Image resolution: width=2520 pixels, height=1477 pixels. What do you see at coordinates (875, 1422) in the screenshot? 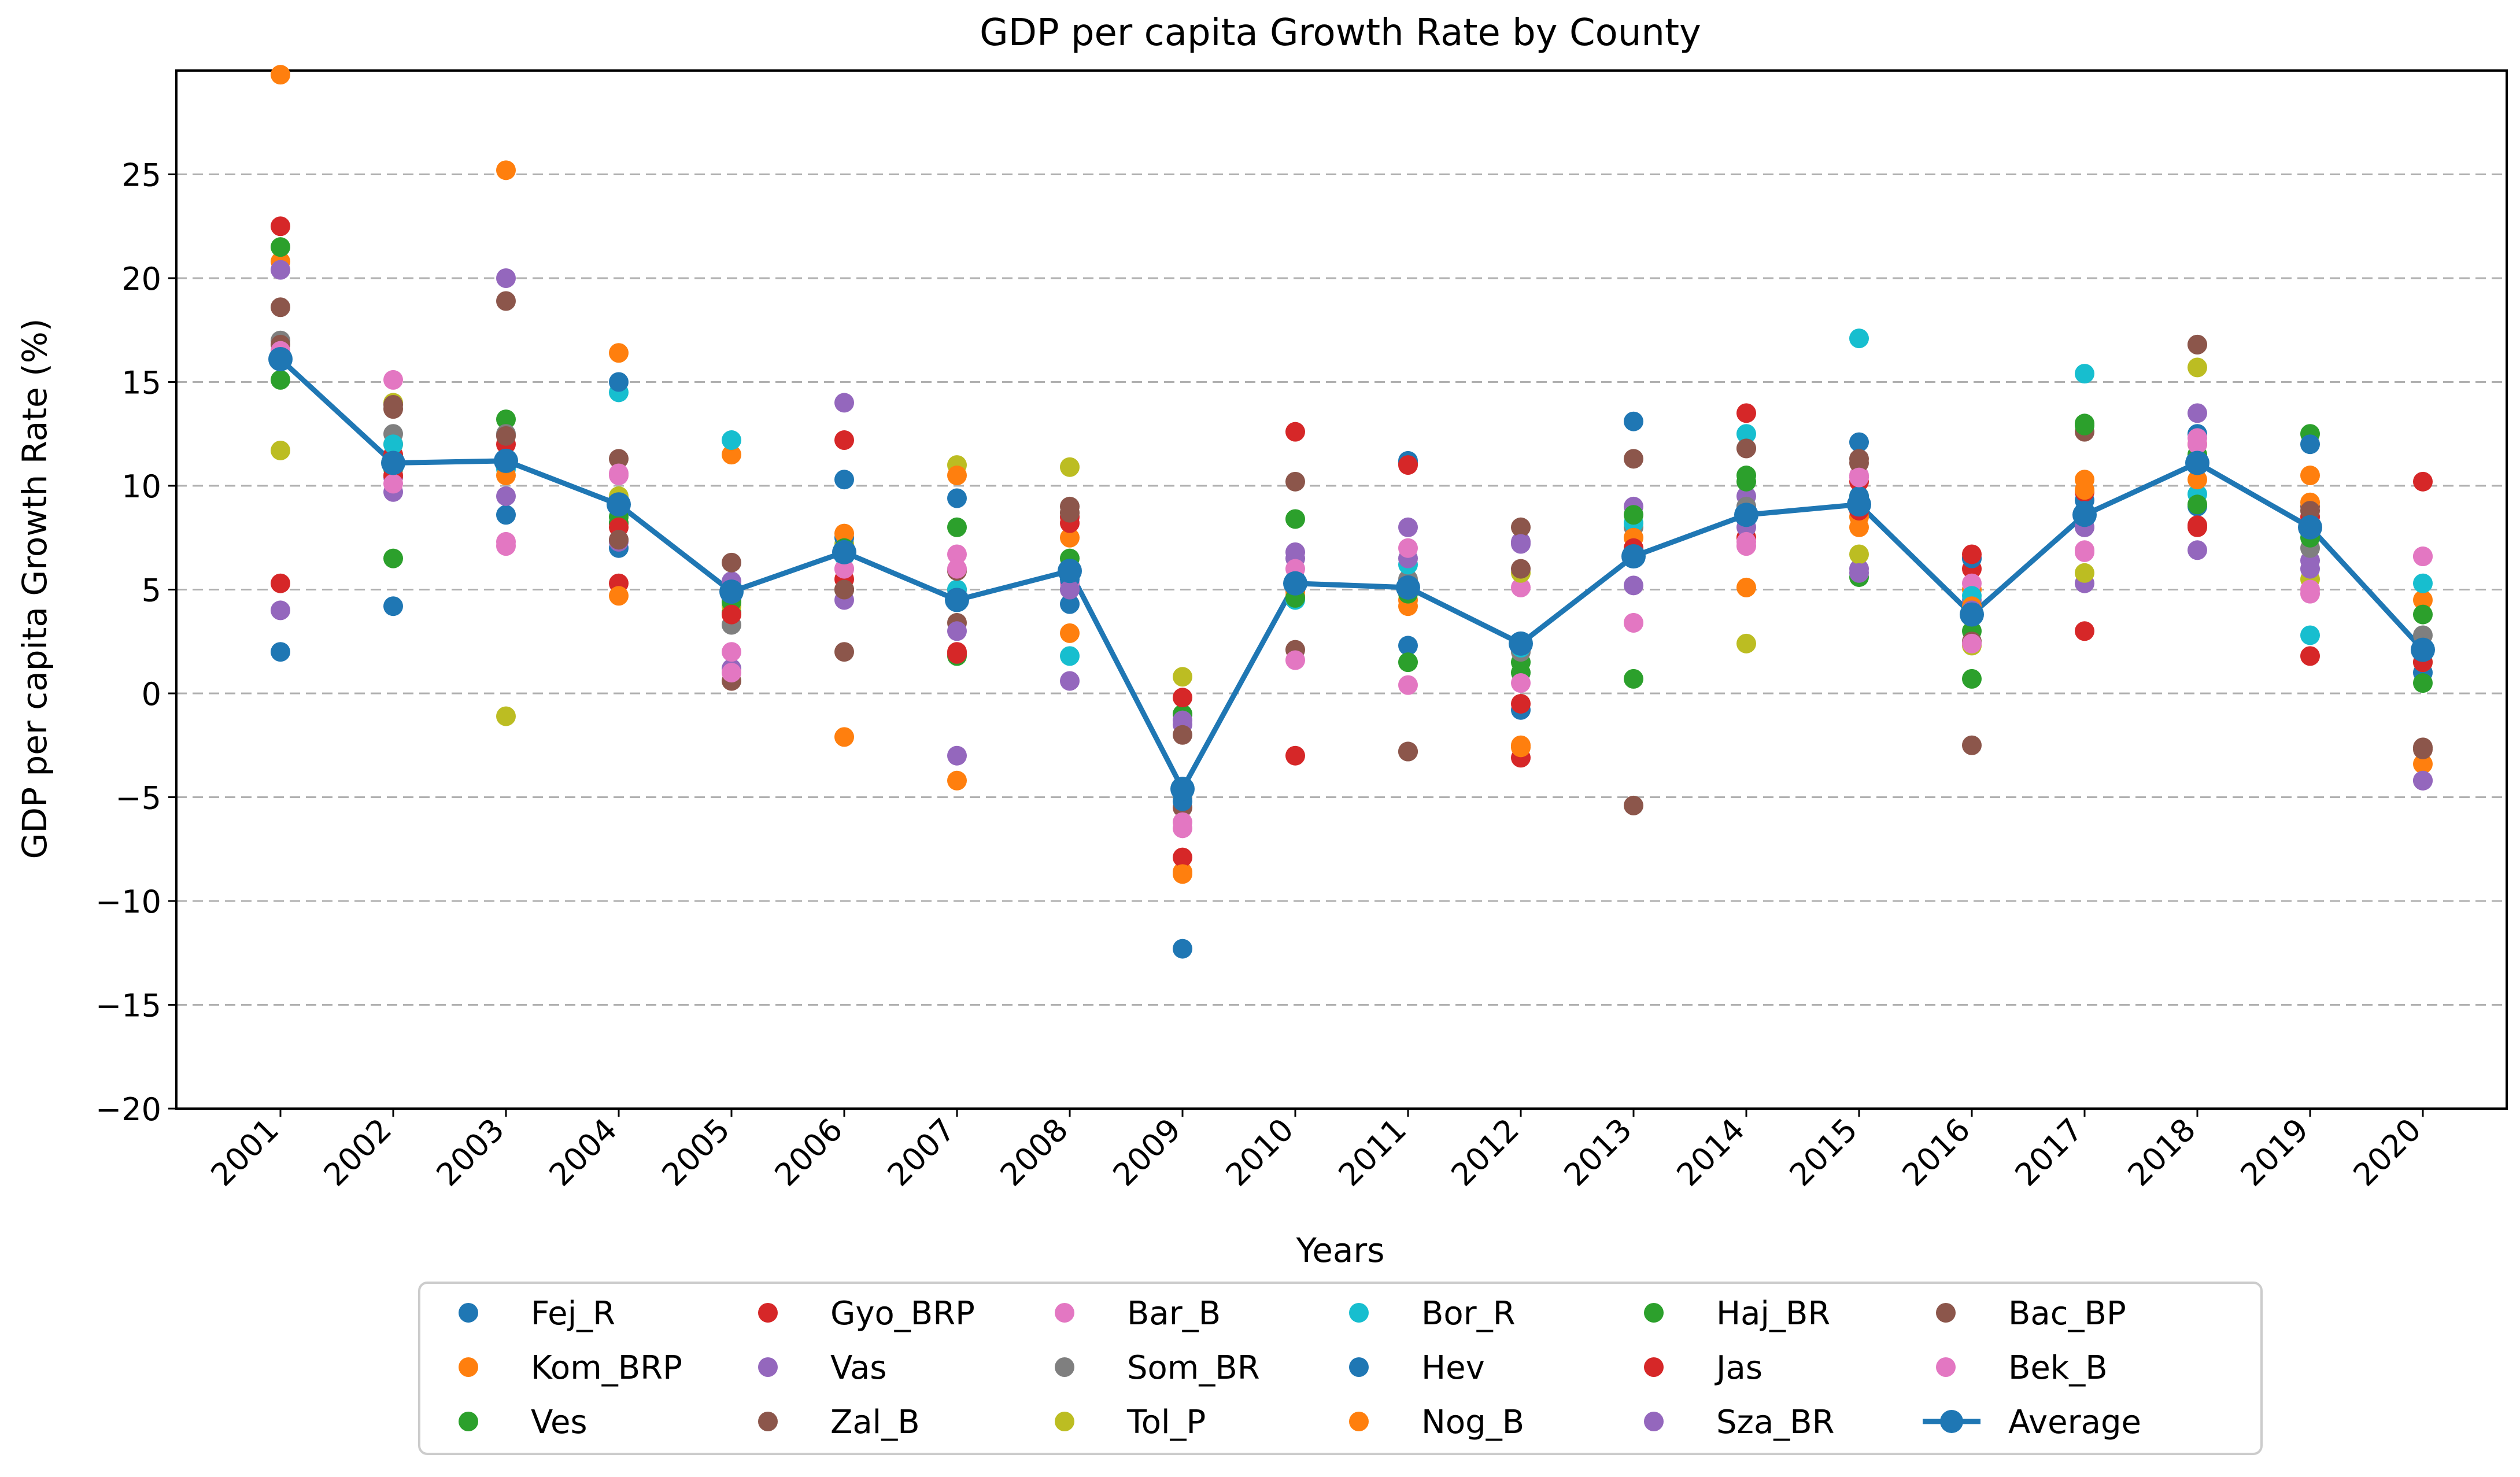
I see `legend-label: Zal_B` at bounding box center [875, 1422].